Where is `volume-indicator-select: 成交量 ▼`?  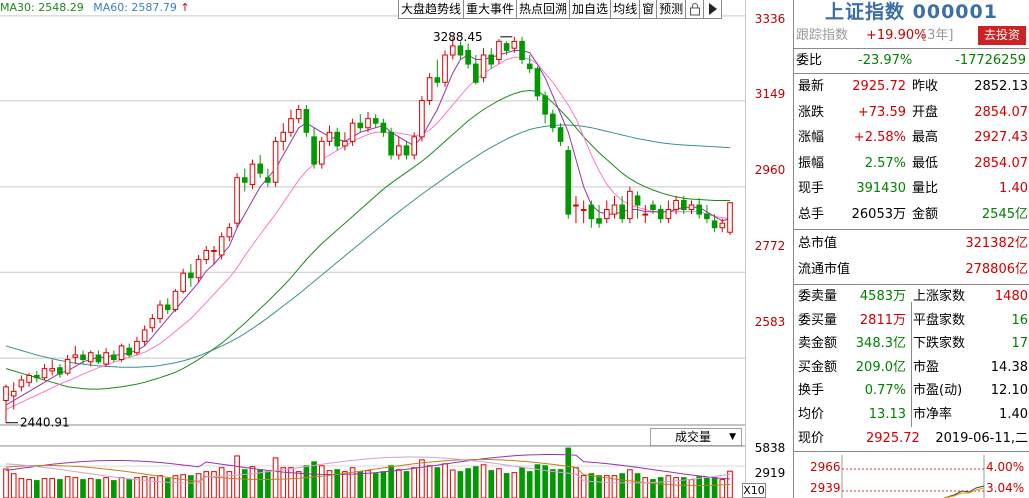
volume-indicator-select: 成交量 ▼ is located at coordinates (696, 437).